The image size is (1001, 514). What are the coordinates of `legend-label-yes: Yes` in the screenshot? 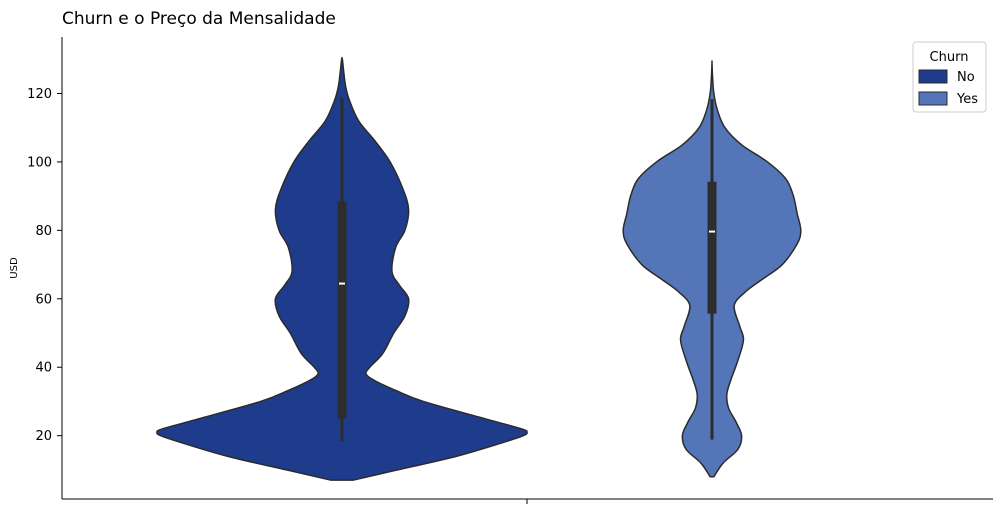 It's located at (967, 99).